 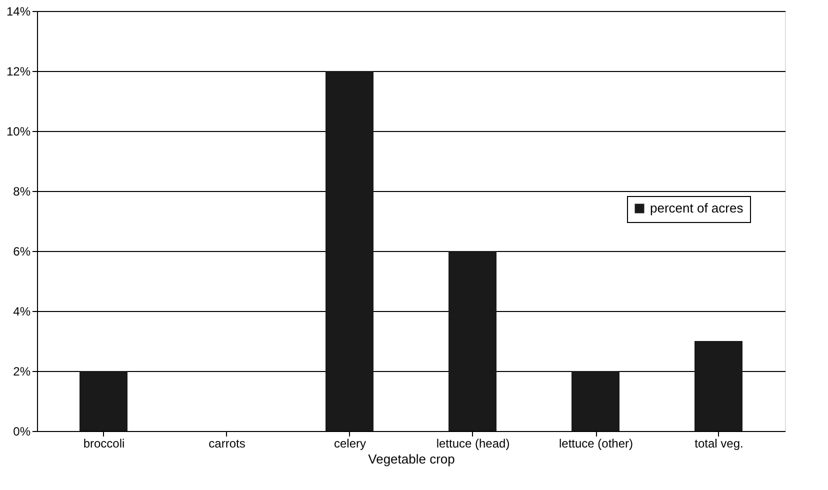 I want to click on y-tick-label: 10%, so click(x=18, y=131).